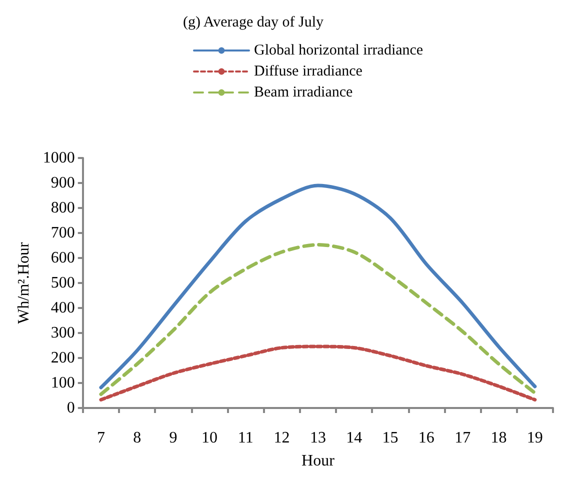  Describe the element at coordinates (209, 438) in the screenshot. I see `x-tick-label: 10` at that location.